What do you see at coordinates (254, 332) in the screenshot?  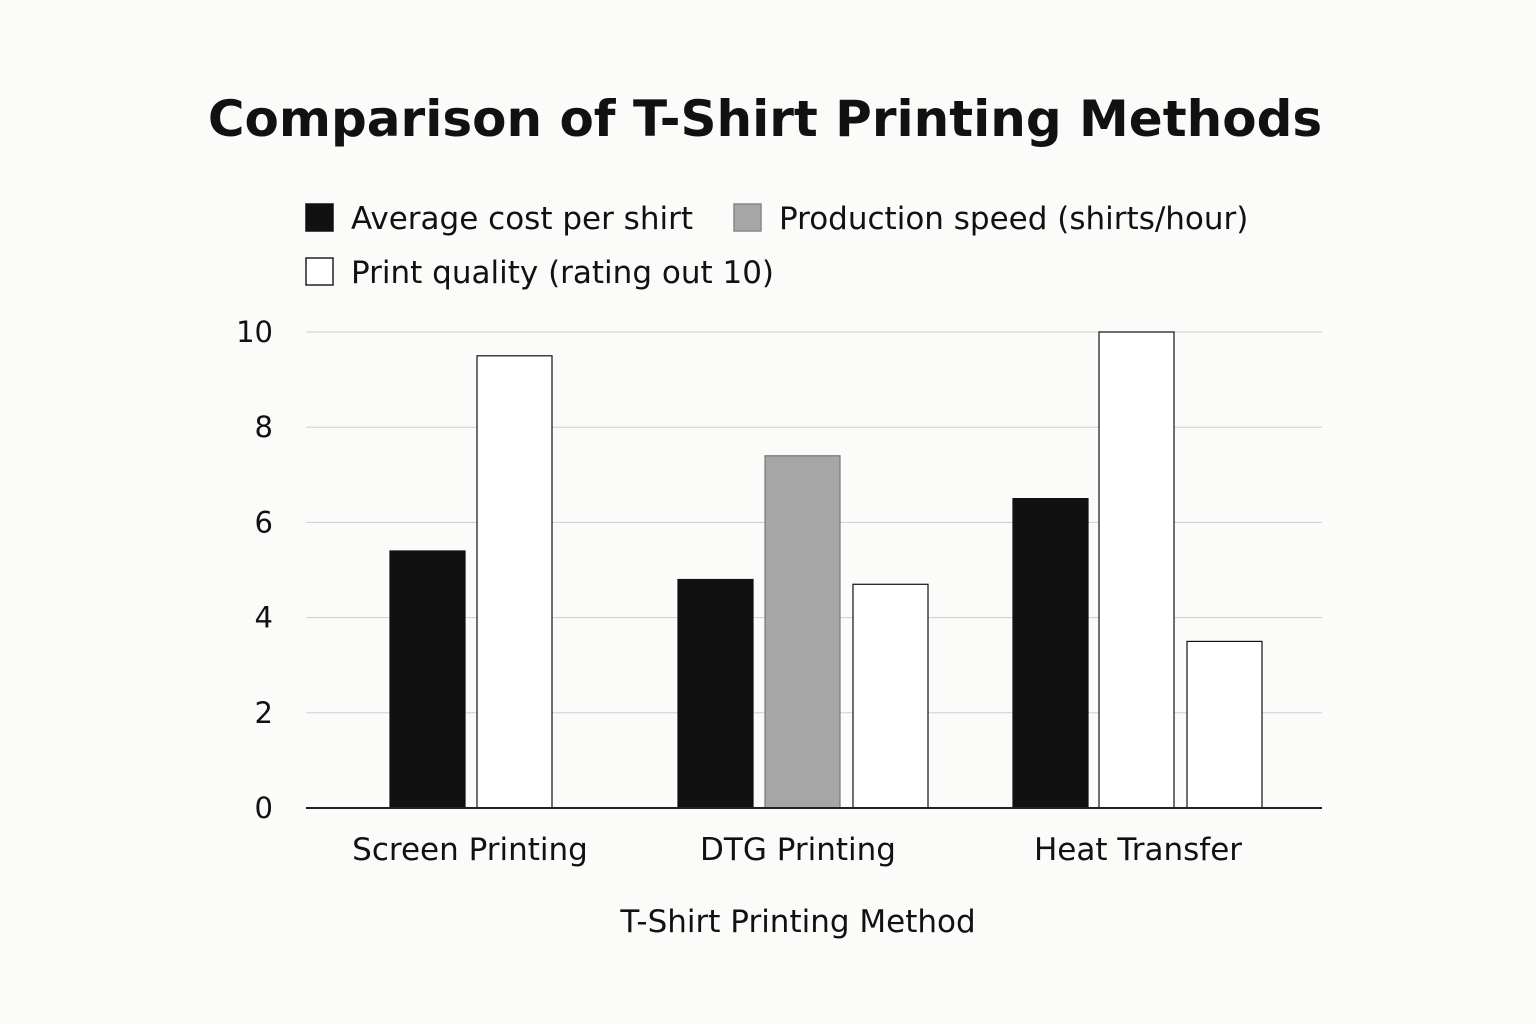 I see `y-tick-label-10: 10` at bounding box center [254, 332].